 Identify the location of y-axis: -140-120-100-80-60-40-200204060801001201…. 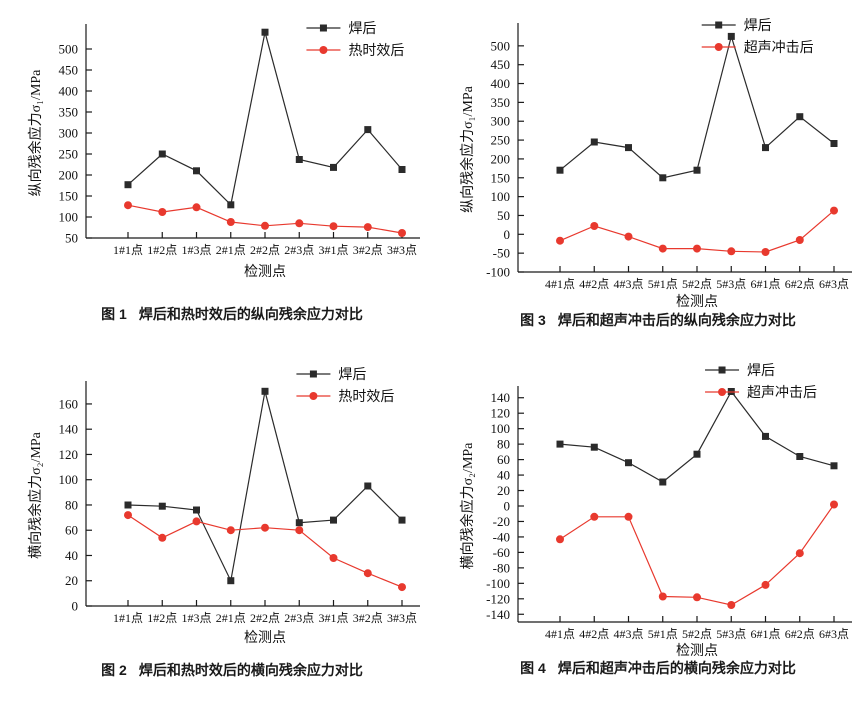
(491, 504).